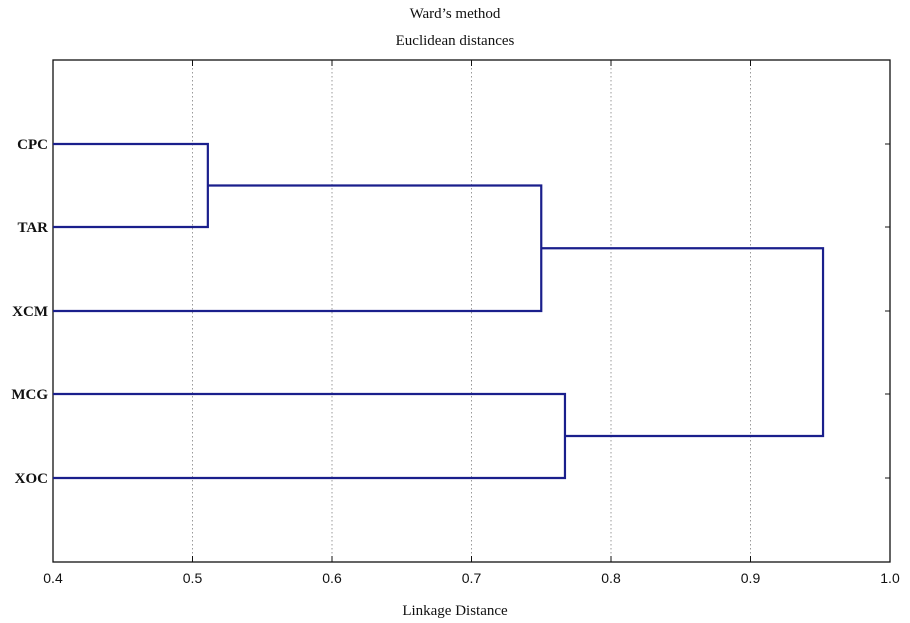 The height and width of the screenshot is (623, 910). I want to click on chart-subtitle: Euclidean distances, so click(455, 41).